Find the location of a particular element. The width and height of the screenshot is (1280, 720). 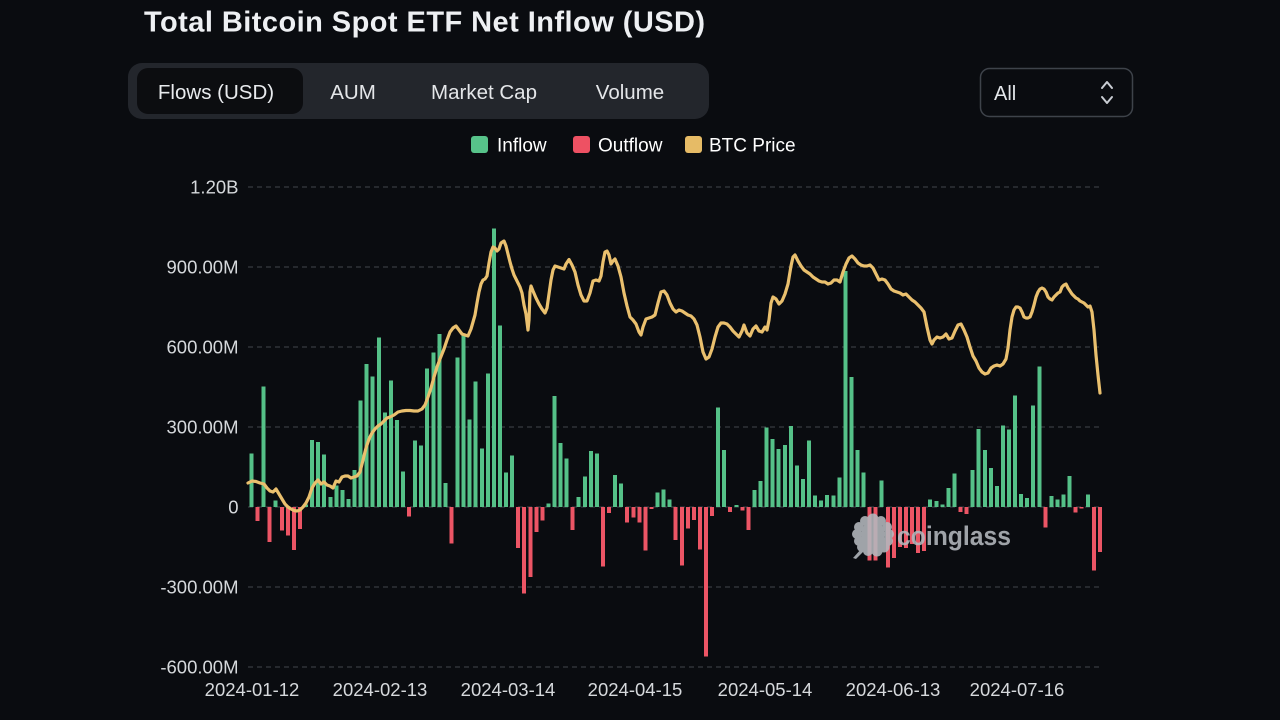

svg-text: Market Cap is located at coordinates (484, 92).